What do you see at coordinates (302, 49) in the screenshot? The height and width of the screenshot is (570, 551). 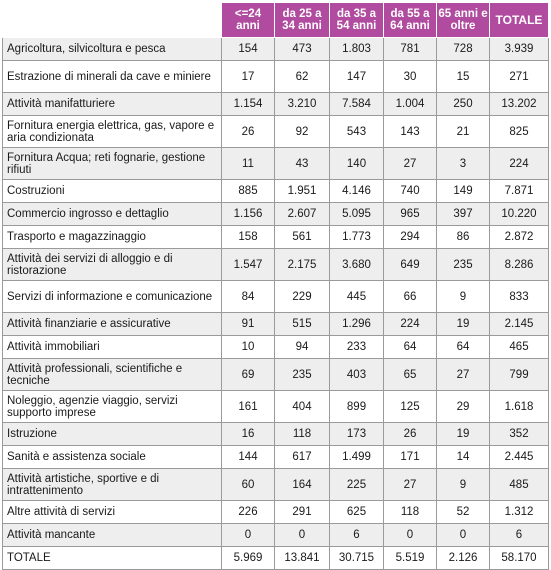 I see `value-cell: 473` at bounding box center [302, 49].